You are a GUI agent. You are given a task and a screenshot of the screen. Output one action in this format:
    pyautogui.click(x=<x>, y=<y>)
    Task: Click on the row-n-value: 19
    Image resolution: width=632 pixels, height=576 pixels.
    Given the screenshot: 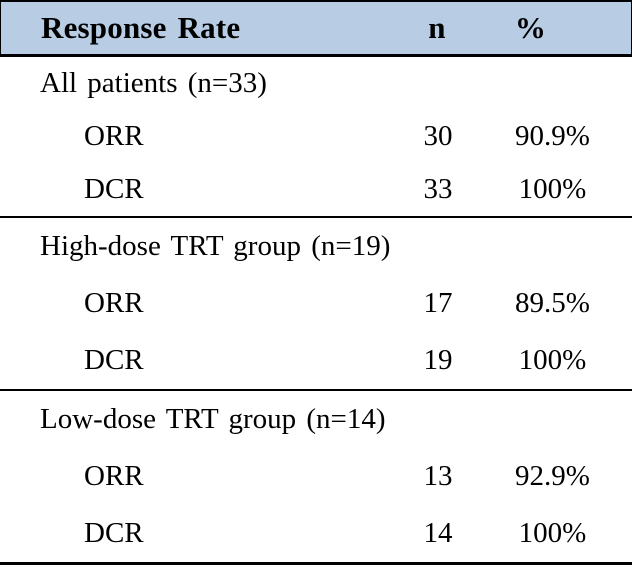 What is the action you would take?
    pyautogui.click(x=438, y=360)
    